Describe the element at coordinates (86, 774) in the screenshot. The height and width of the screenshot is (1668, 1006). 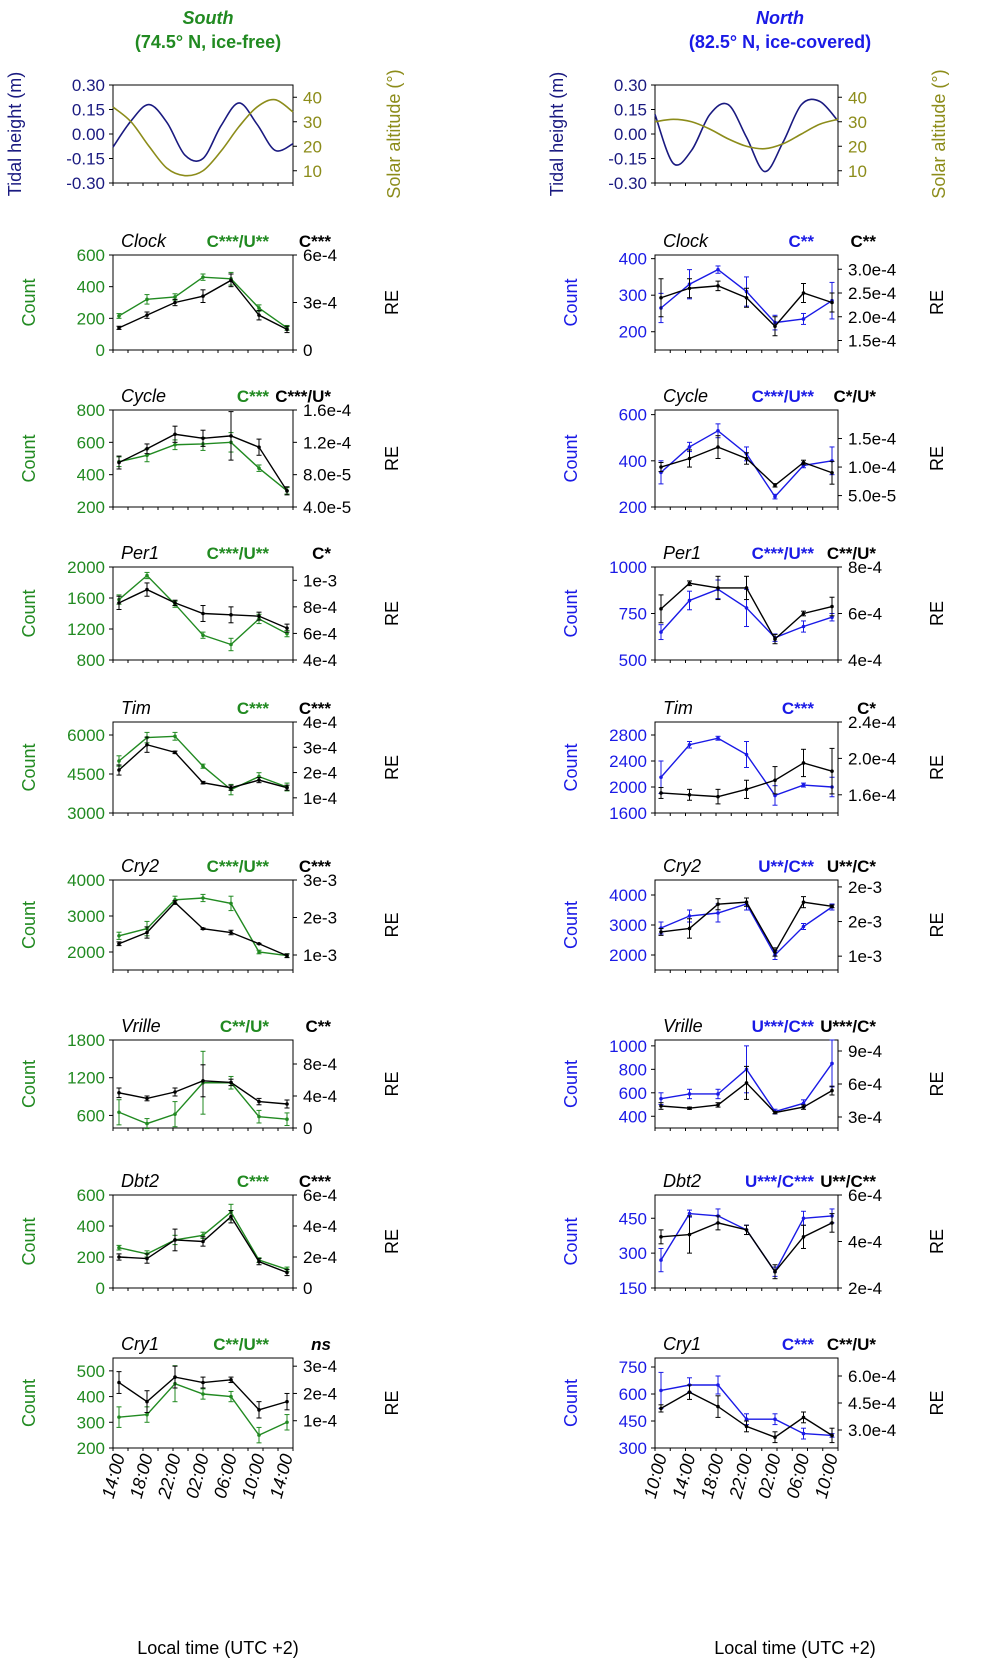
I see `y-tick-label-left: 4500` at that location.